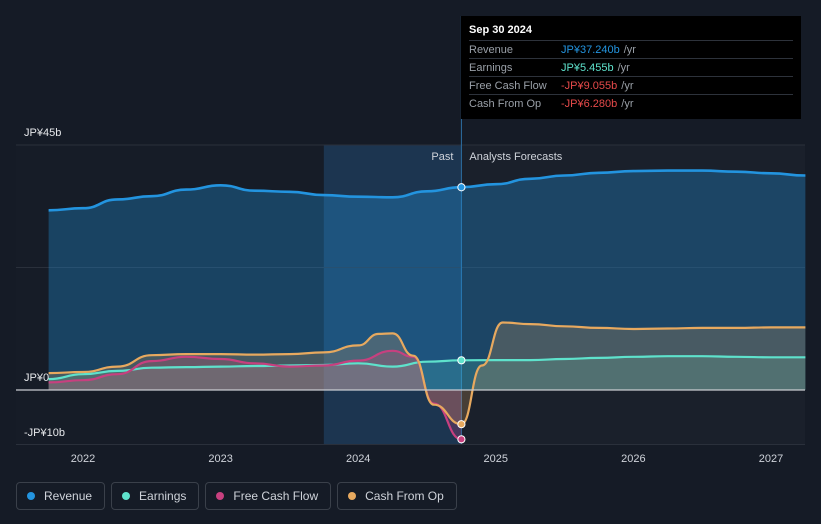 Image resolution: width=821 pixels, height=524 pixels. I want to click on legend-item-earnings: Earnings, so click(155, 496).